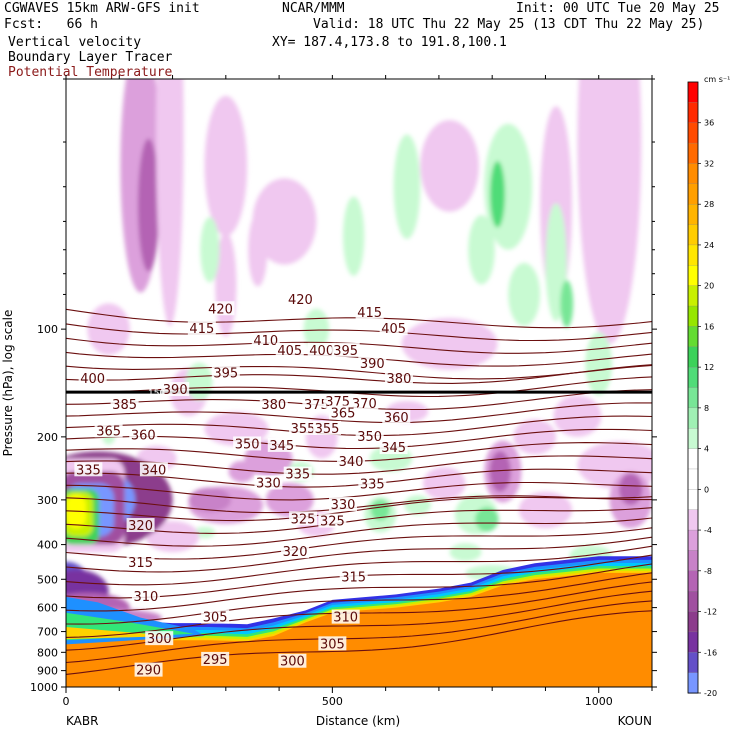 This screenshot has height=740, width=740. What do you see at coordinates (47, 632) in the screenshot?
I see `y-tick-label: 700` at bounding box center [47, 632].